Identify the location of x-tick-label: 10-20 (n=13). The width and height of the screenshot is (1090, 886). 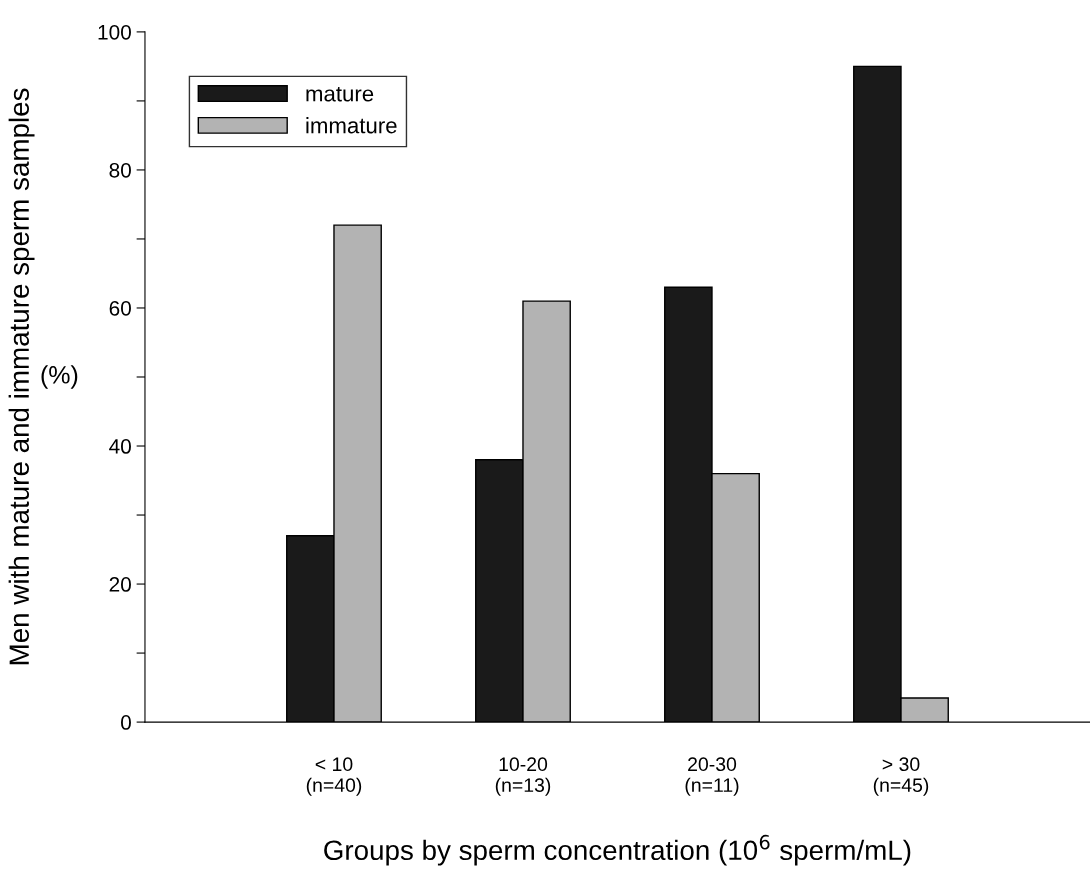
(523, 776).